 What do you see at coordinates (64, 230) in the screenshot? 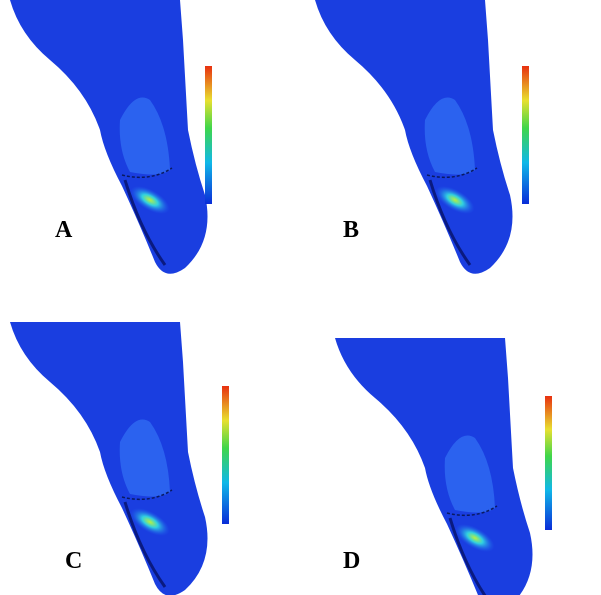
I see `panel-label: A` at bounding box center [64, 230].